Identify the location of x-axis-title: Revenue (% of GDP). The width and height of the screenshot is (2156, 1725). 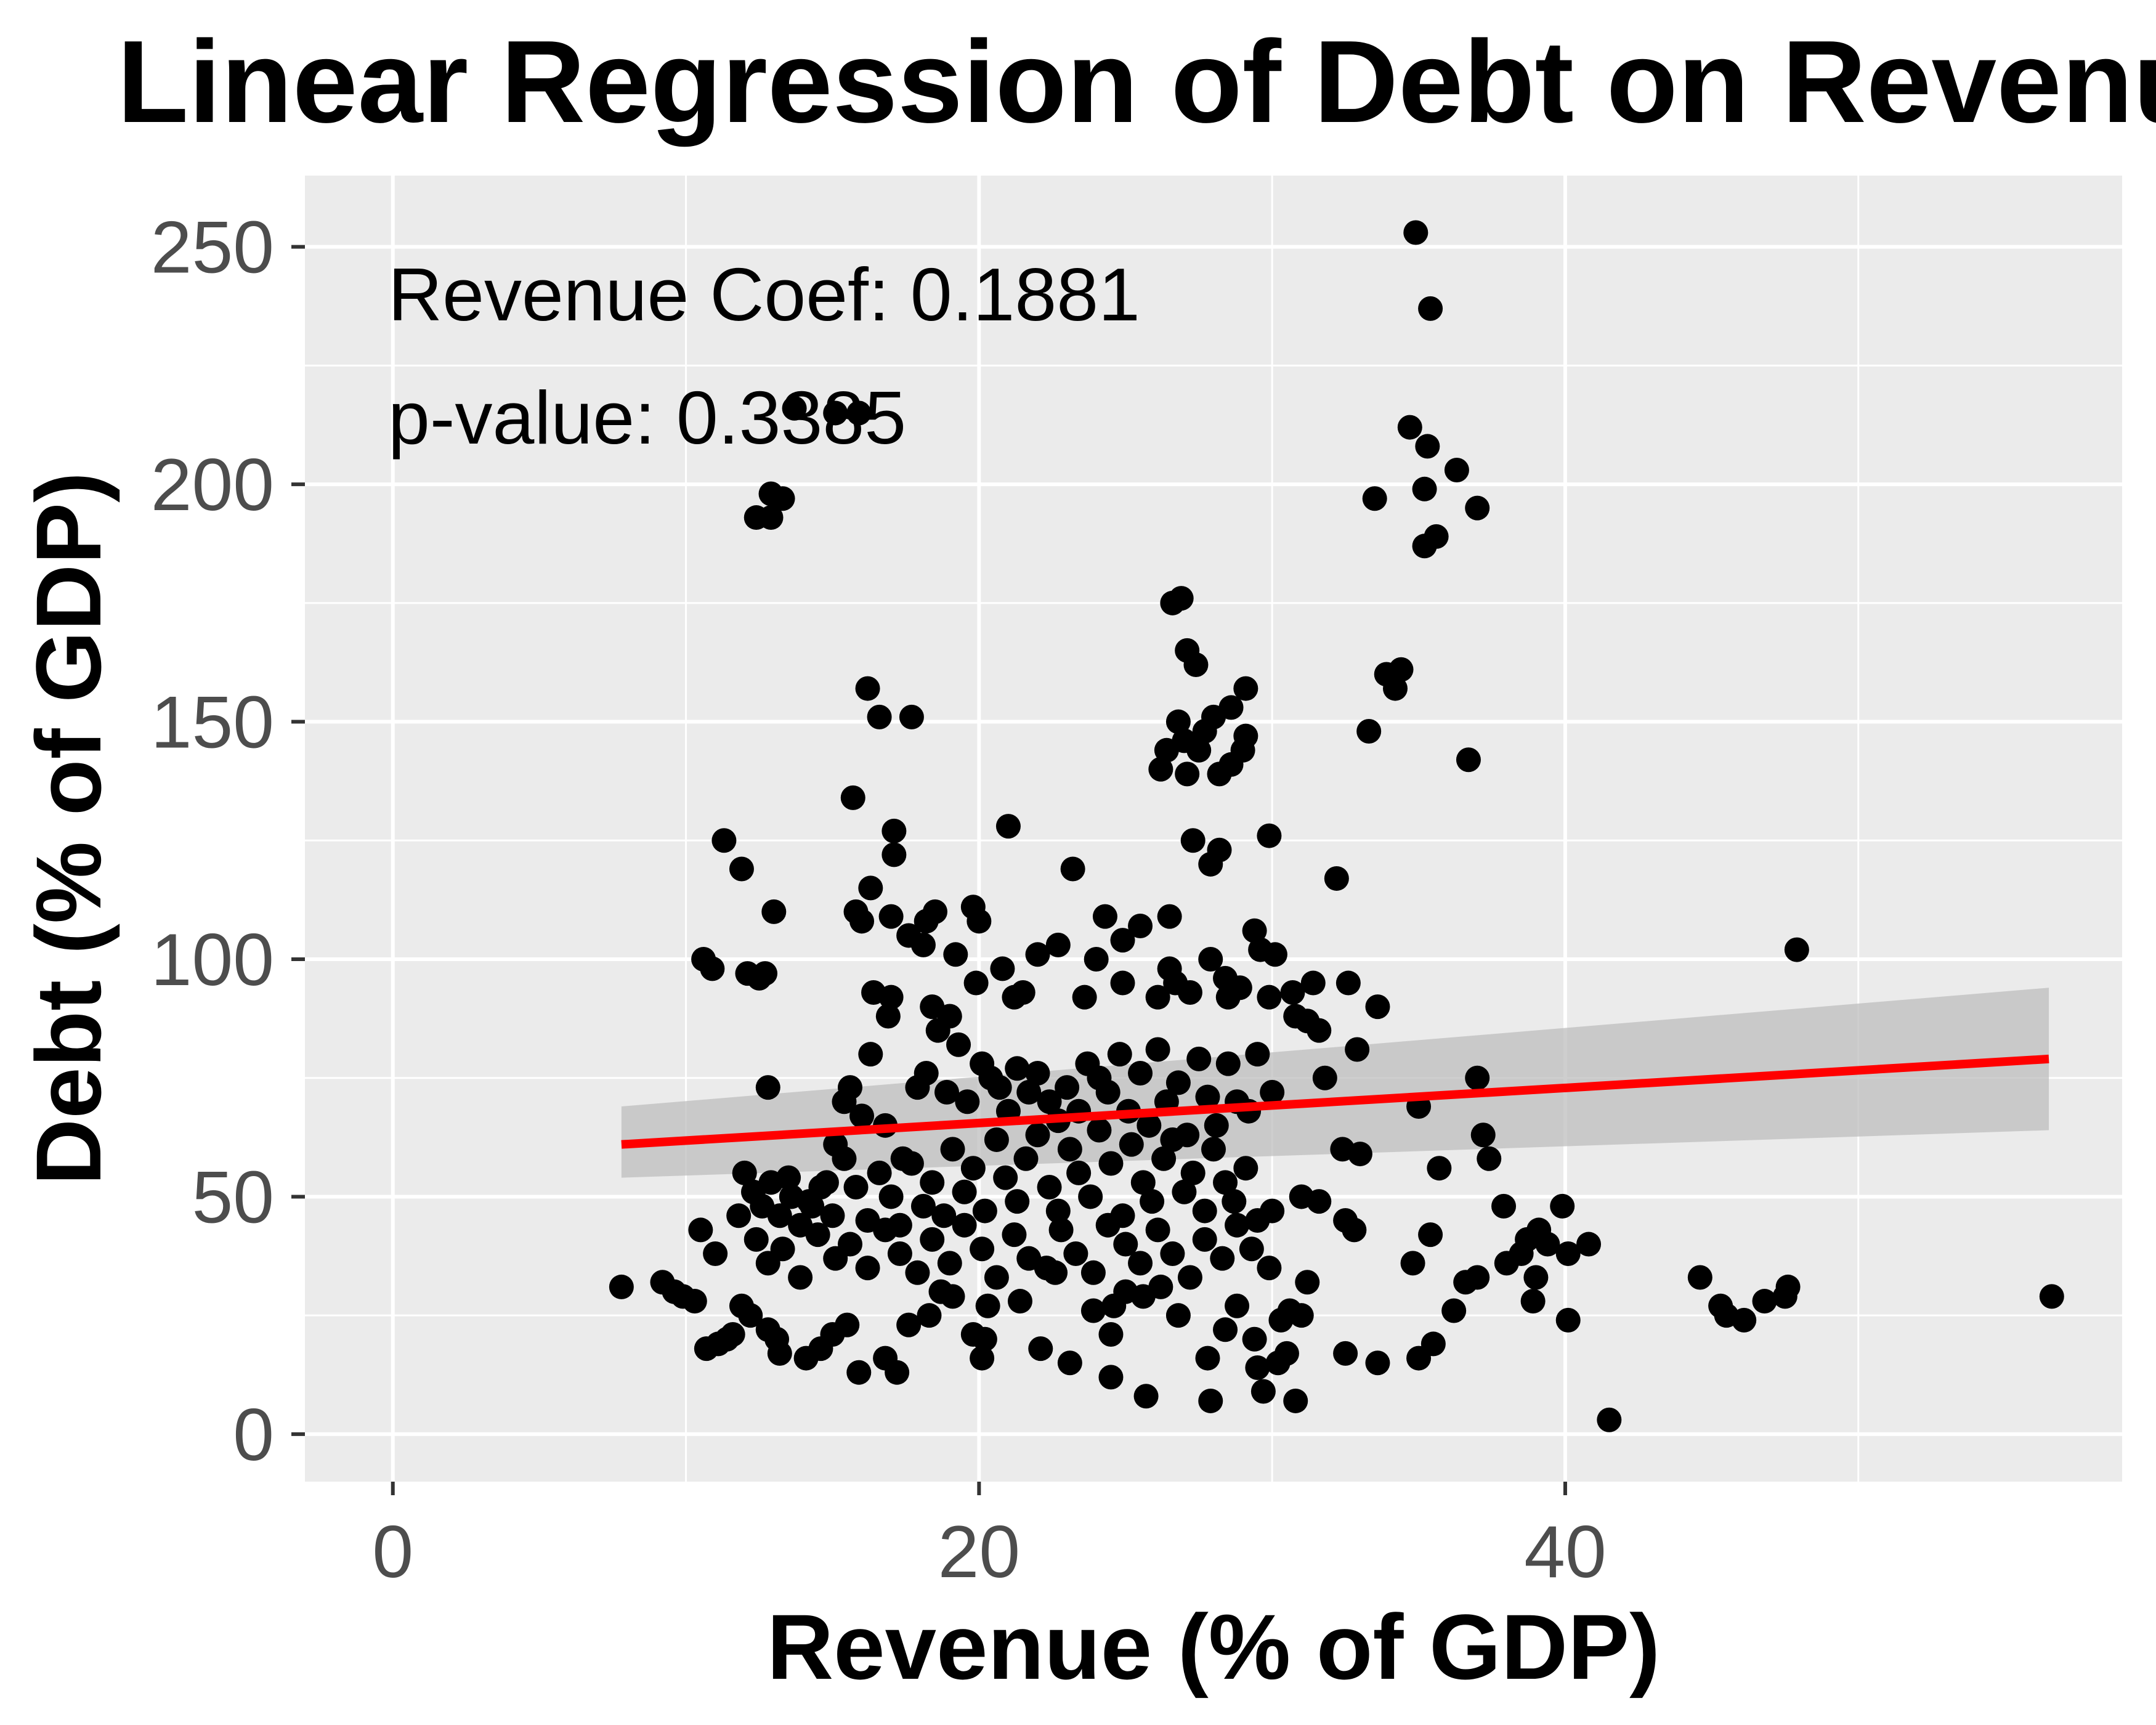
(1213, 1647).